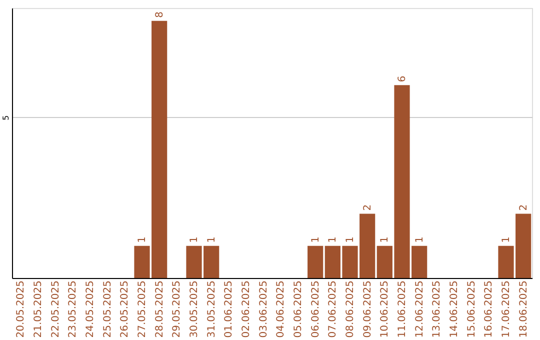 The width and height of the screenshot is (540, 340). Describe the element at coordinates (160, 14) in the screenshot. I see `data-label: 8` at that location.